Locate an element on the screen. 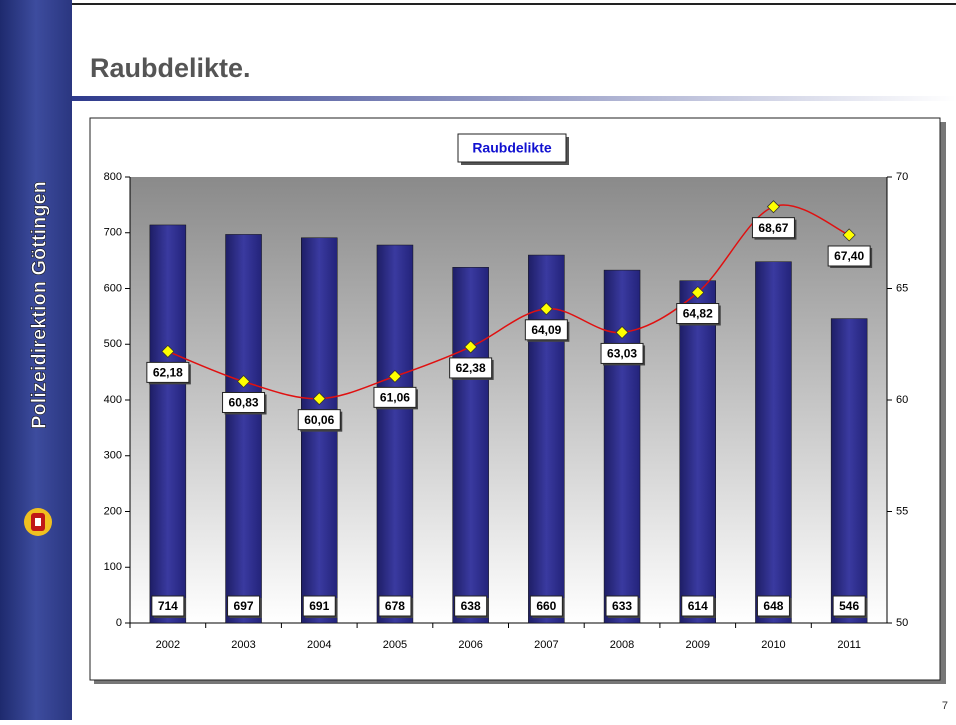  bar-value-label: 691 is located at coordinates (319, 606).